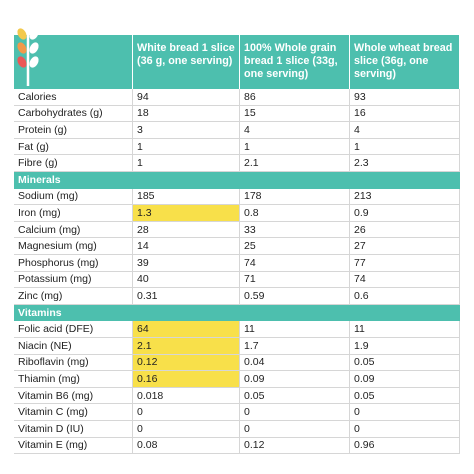 The height and width of the screenshot is (474, 474). What do you see at coordinates (186, 280) in the screenshot?
I see `cell-value: 40` at bounding box center [186, 280].